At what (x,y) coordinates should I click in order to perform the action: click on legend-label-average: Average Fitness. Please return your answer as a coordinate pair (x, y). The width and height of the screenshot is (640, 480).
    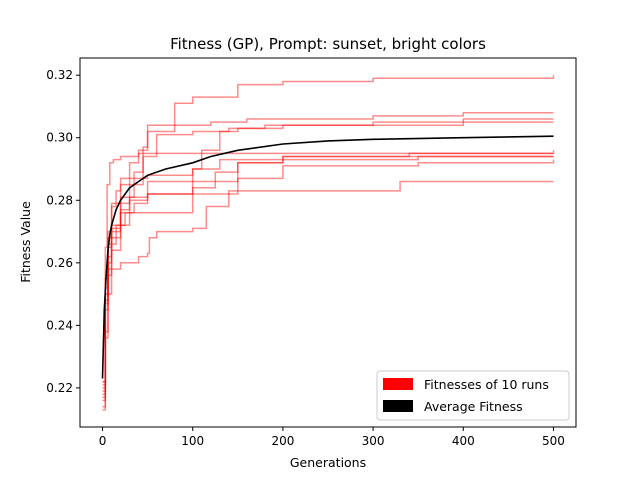
    Looking at the image, I should click on (473, 406).